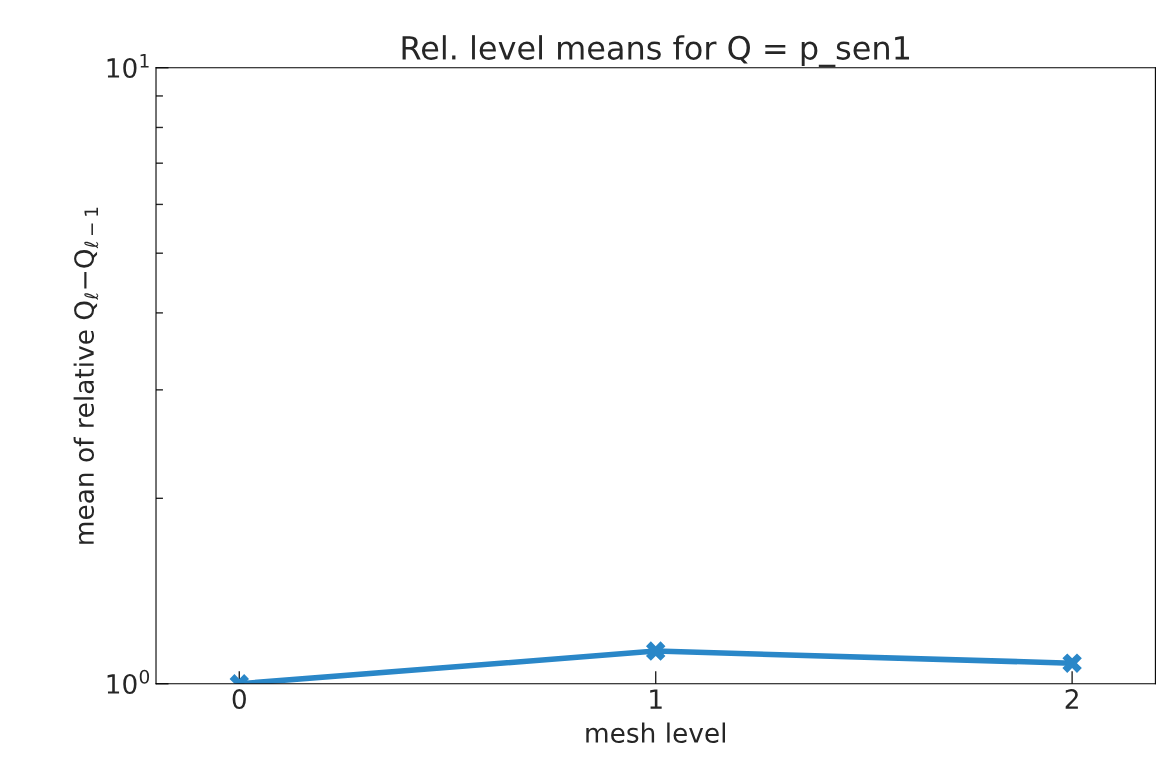 The height and width of the screenshot is (770, 1173). Describe the element at coordinates (656, 732) in the screenshot. I see `x-axis-title: mesh level` at that location.